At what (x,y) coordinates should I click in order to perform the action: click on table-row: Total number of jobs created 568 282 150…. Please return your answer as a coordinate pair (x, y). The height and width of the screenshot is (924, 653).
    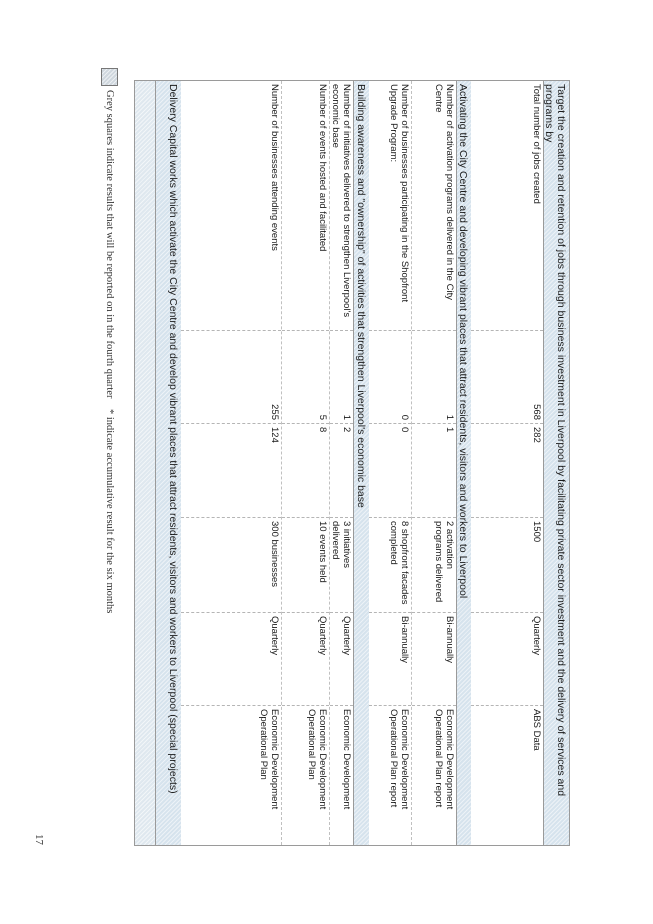
    Looking at the image, I should click on (507, 463).